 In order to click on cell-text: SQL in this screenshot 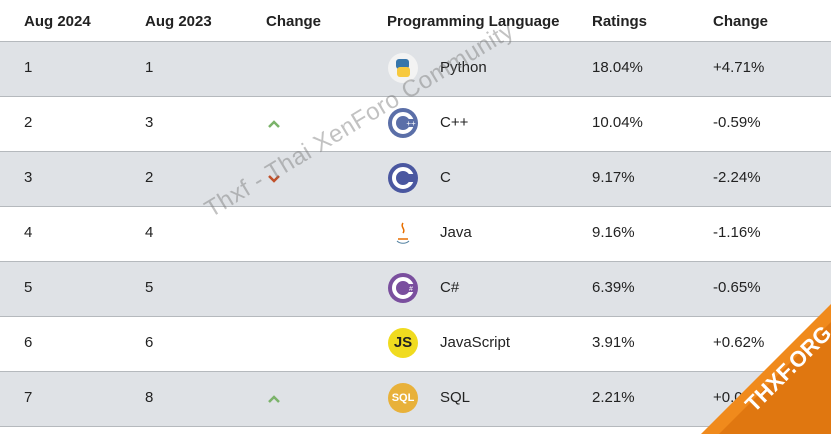, I will do `click(455, 397)`.